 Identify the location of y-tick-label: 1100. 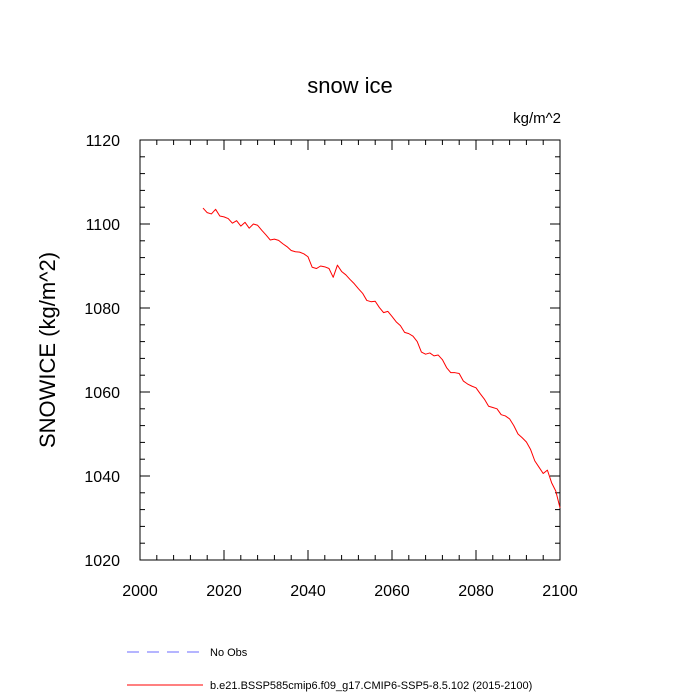
(103, 225).